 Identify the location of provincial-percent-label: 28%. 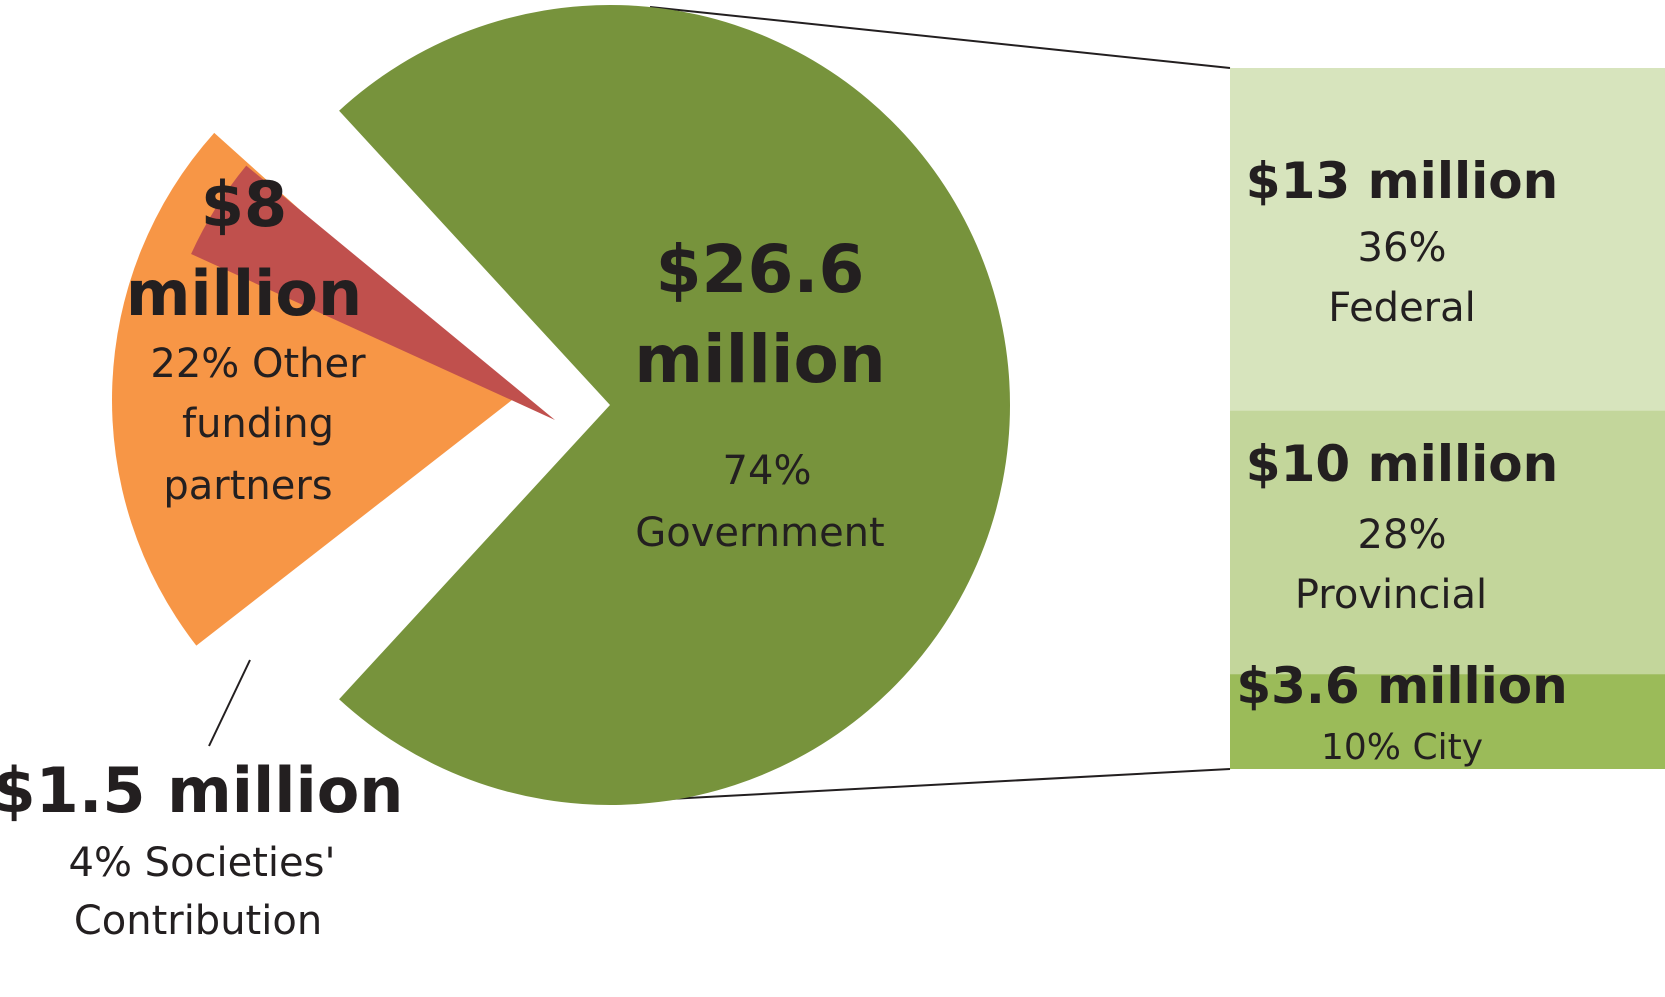
(1402, 535).